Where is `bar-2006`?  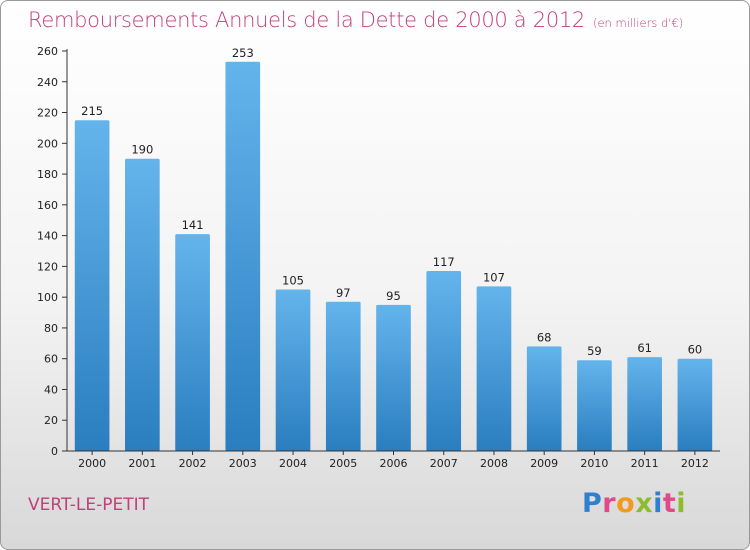 bar-2006 is located at coordinates (393, 377).